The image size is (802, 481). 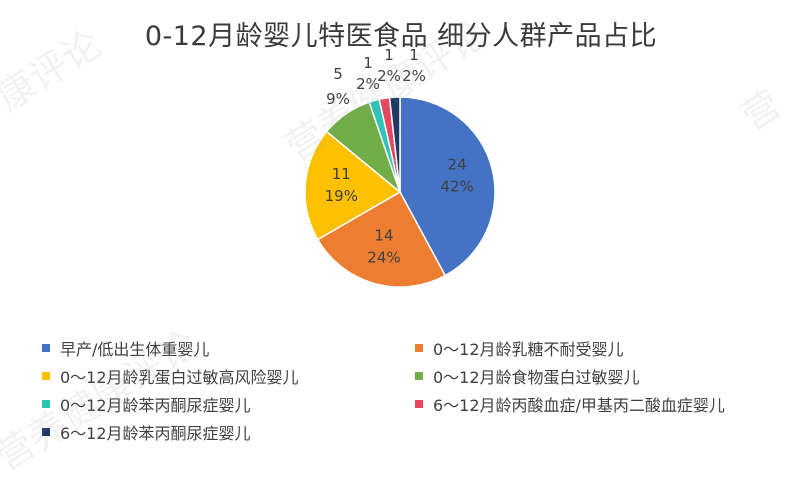 I want to click on legend-label-5: 6～12月龄丙酸血症/甲基丙二酸血症婴儿, so click(x=579, y=405).